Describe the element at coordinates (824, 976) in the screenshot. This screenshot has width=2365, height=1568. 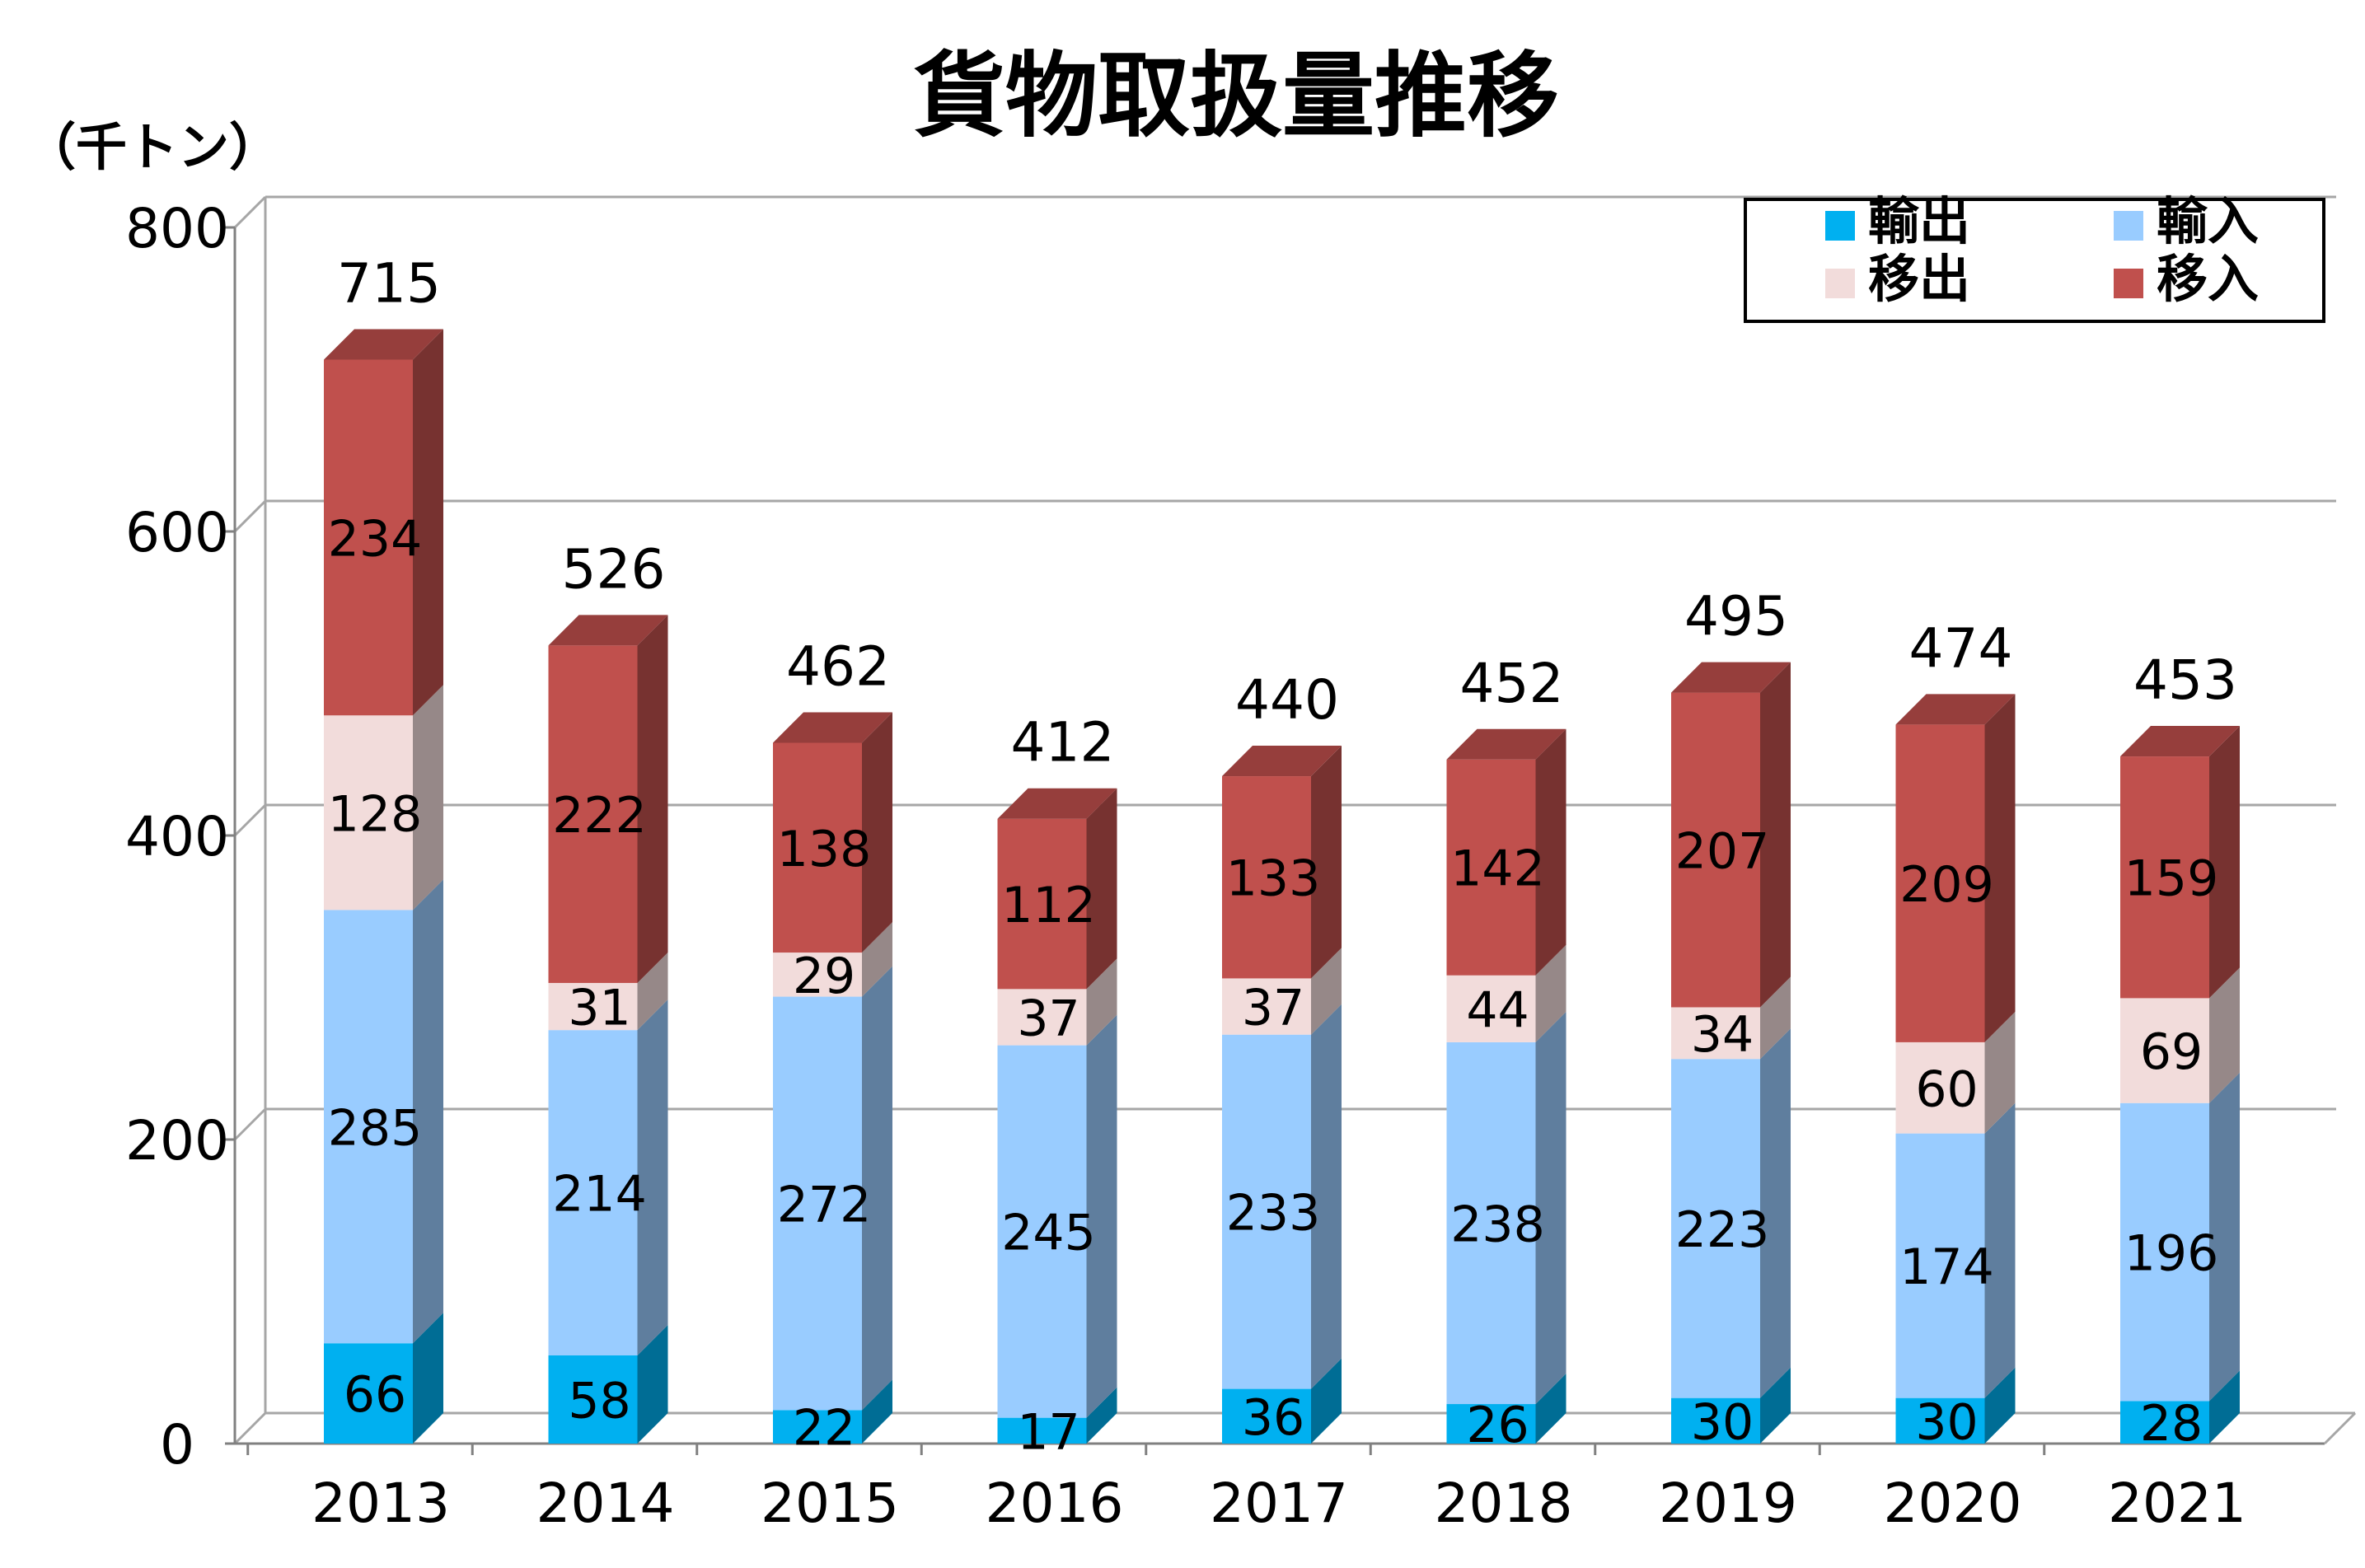
I see `segment-value-label: 29` at that location.